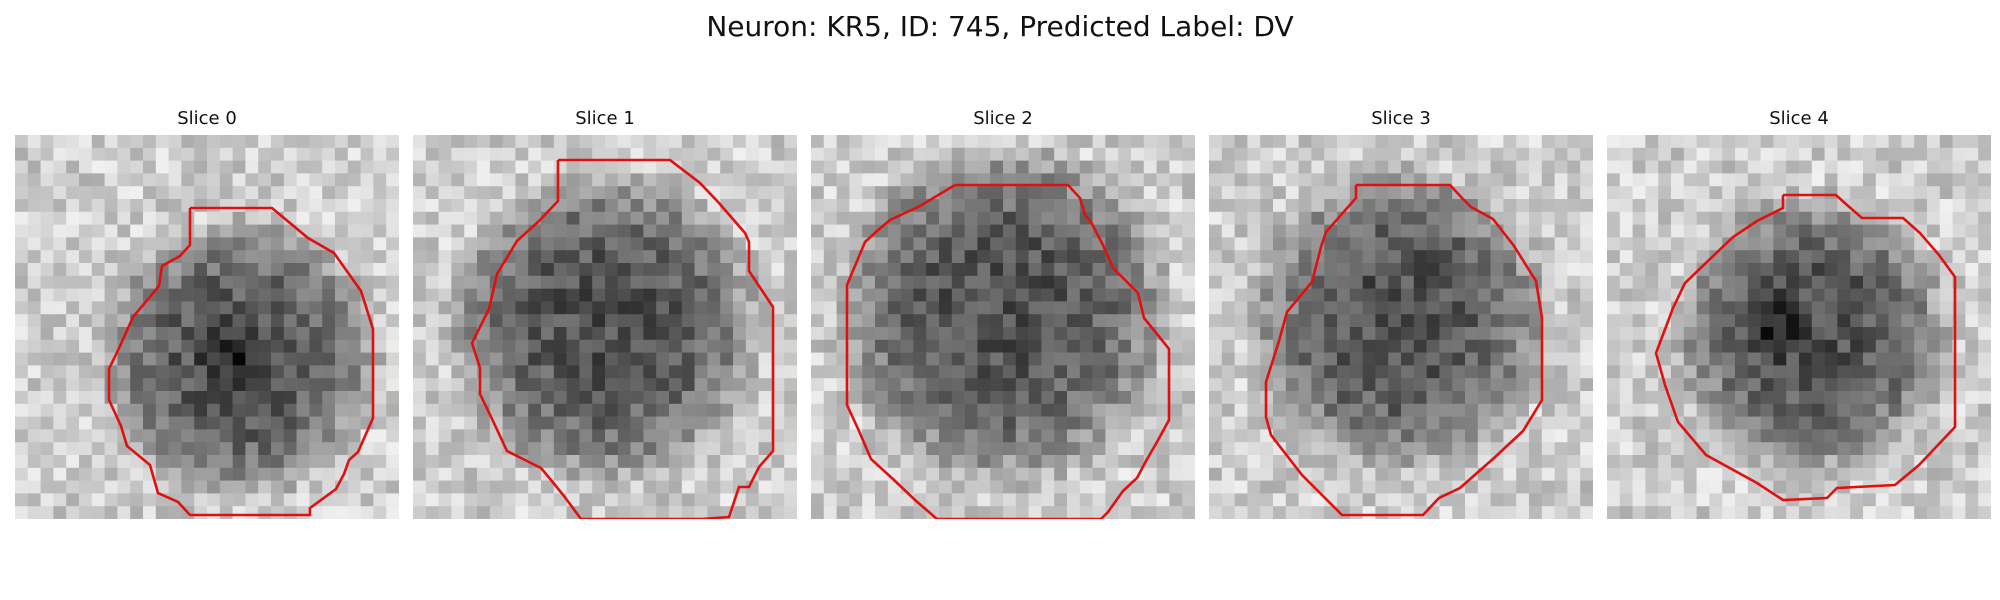 The image size is (2000, 600). What do you see at coordinates (1401, 118) in the screenshot?
I see `slice-title-3: Slice 3` at bounding box center [1401, 118].